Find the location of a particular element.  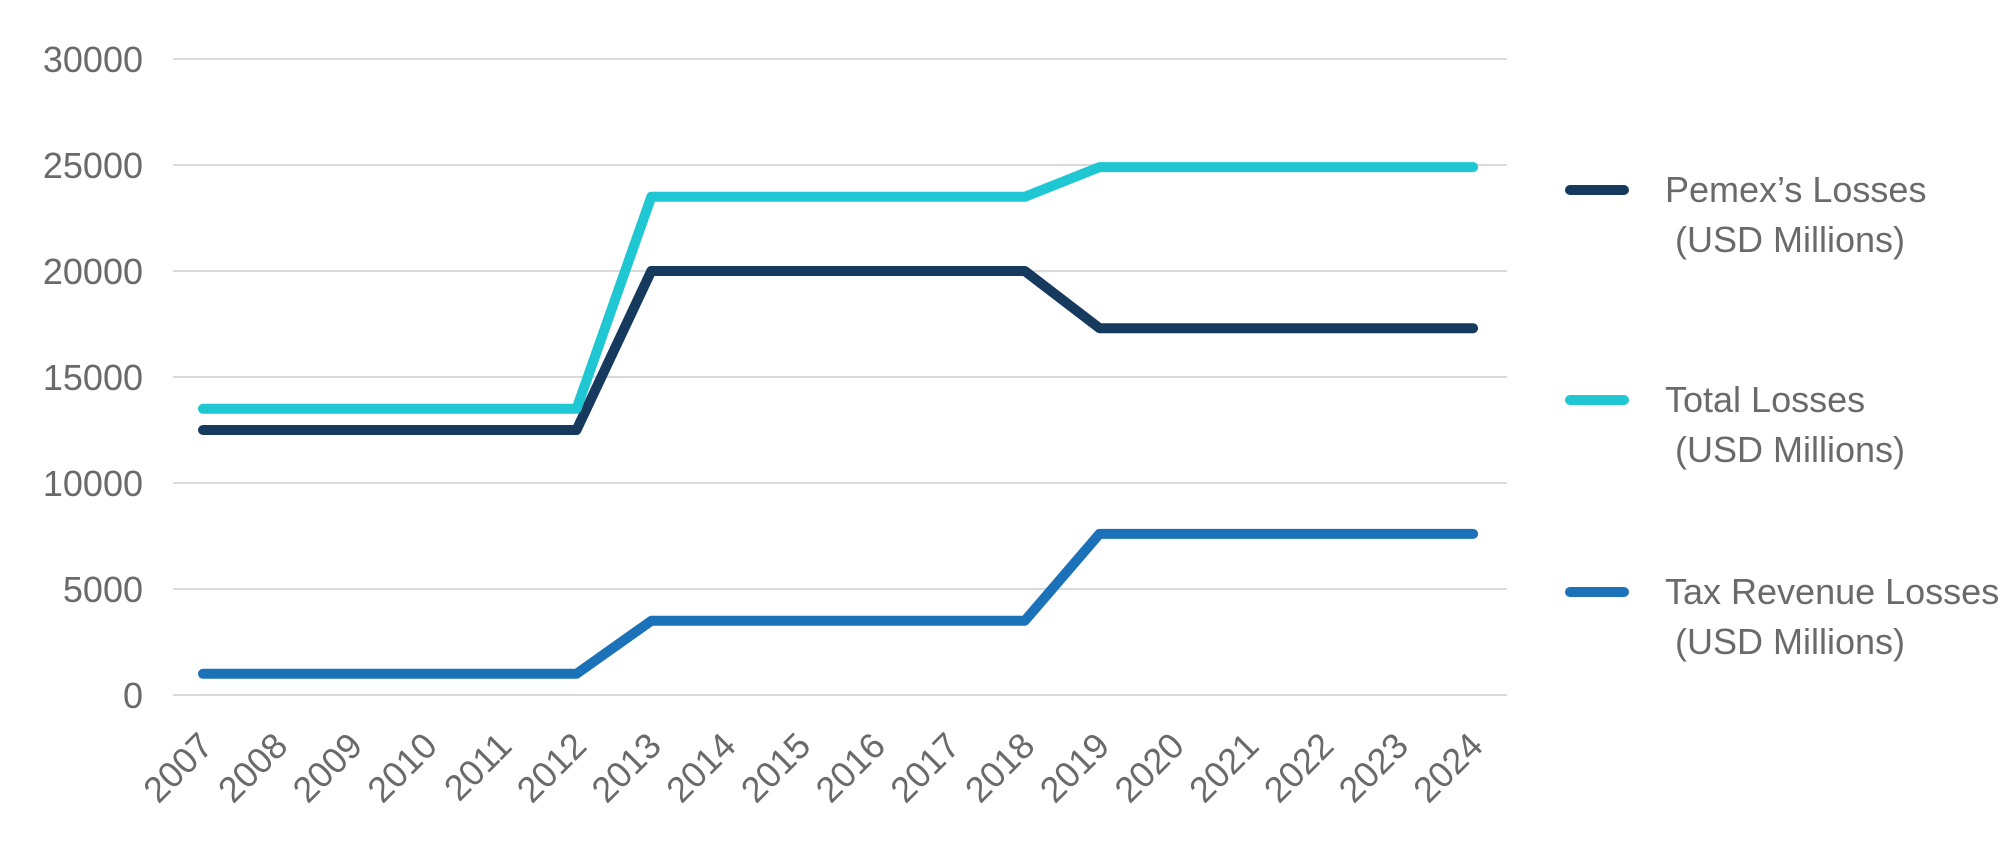

x-tick-label: 2008 is located at coordinates (253, 768).